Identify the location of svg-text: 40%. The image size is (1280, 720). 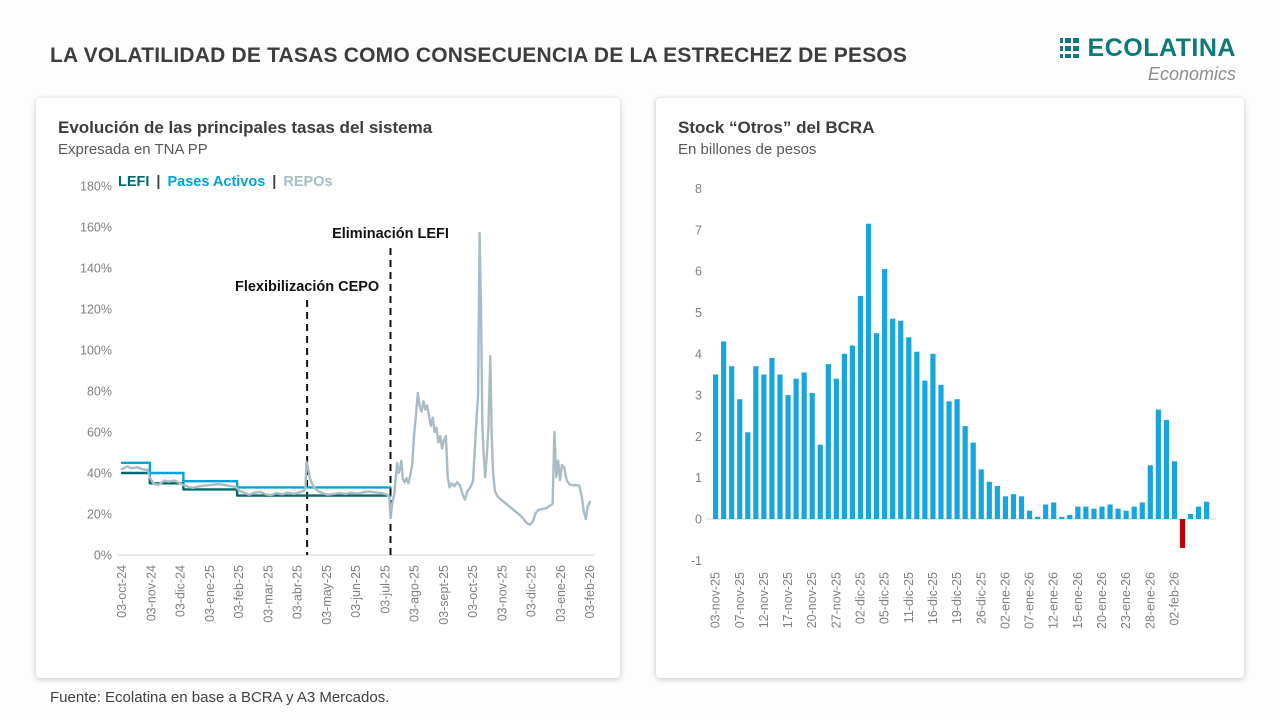
(99, 474).